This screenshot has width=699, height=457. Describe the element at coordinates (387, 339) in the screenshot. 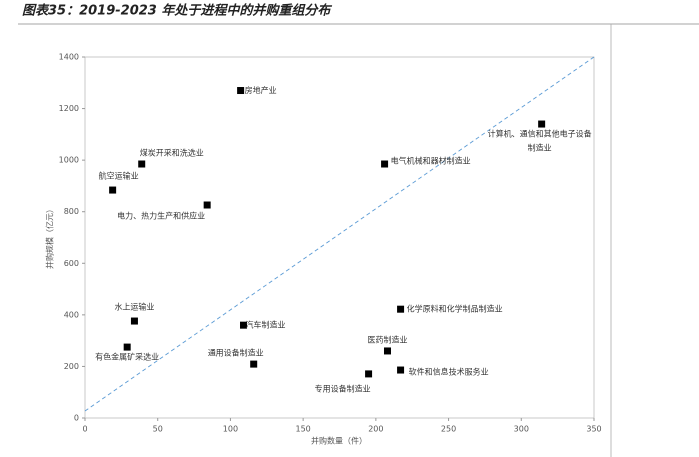

I see `point-label: 医药制造业` at that location.